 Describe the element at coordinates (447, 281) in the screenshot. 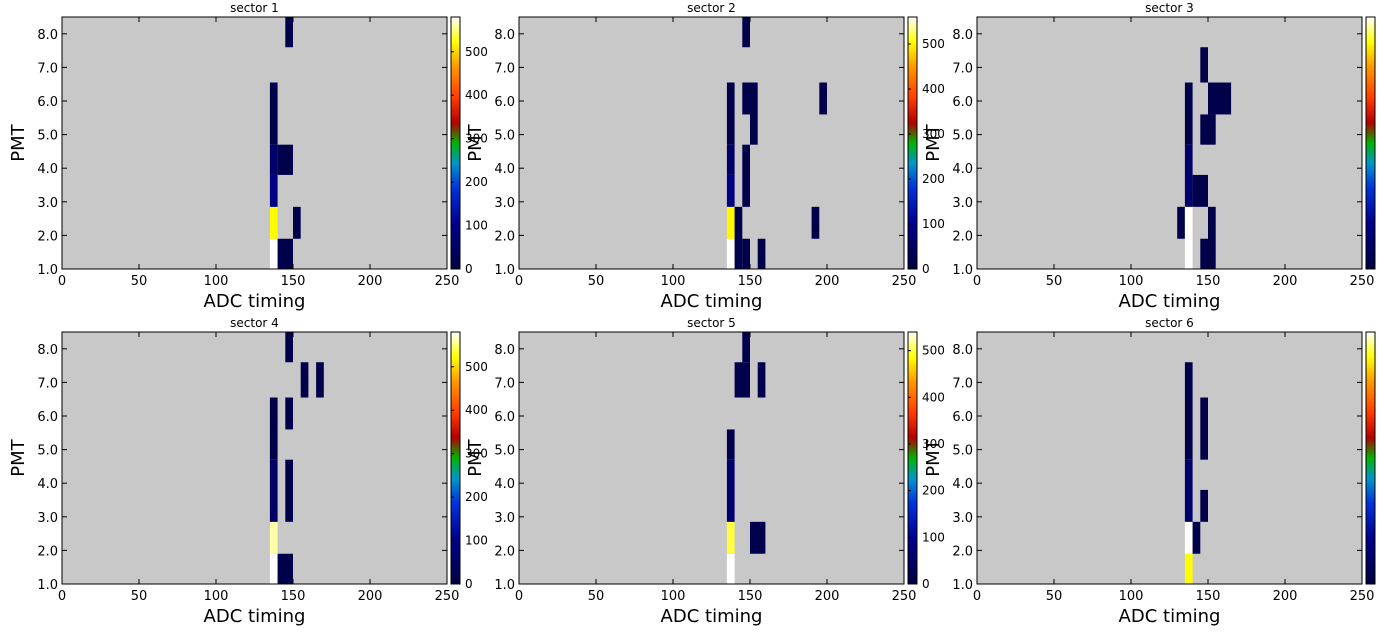

I see `x-tick-label: 250` at that location.